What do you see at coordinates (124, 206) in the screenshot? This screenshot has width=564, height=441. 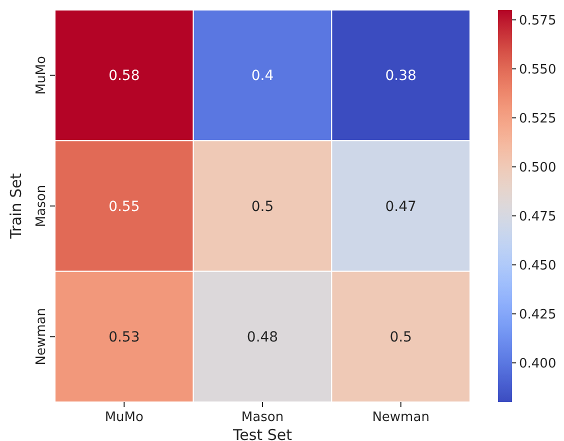 I see `data-label: 0.55` at bounding box center [124, 206].